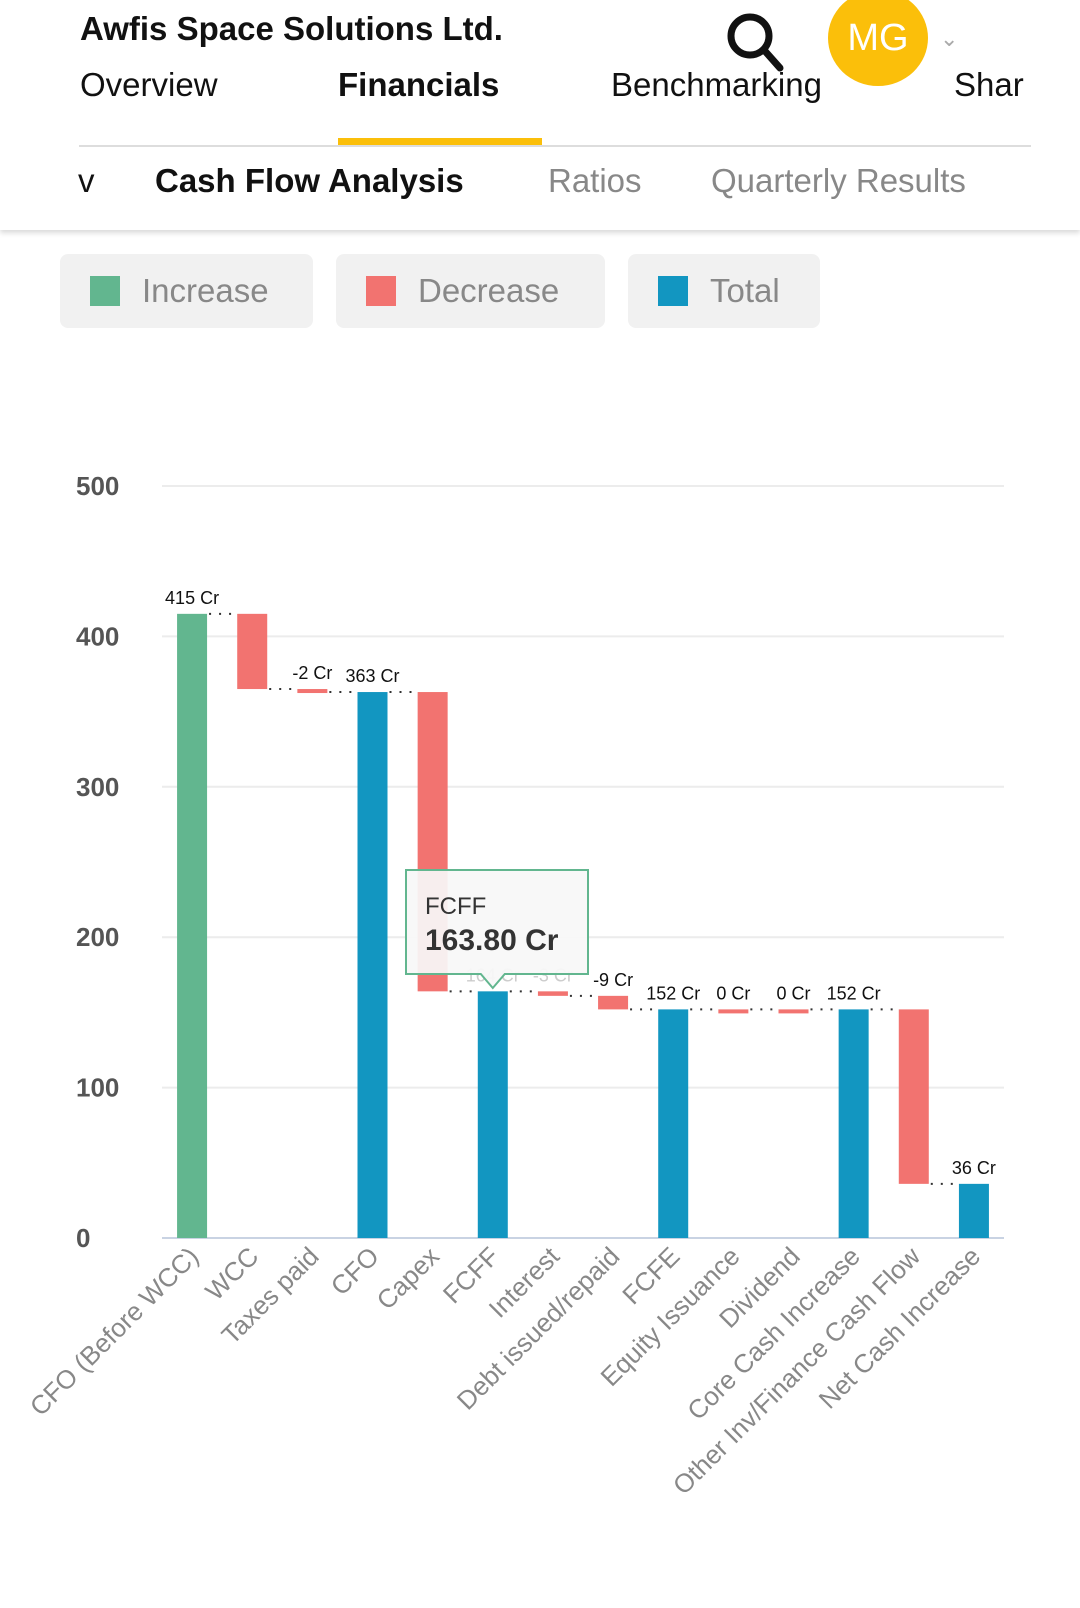 This screenshot has width=1080, height=1608. I want to click on tab-shareholding: Shar, so click(989, 84).